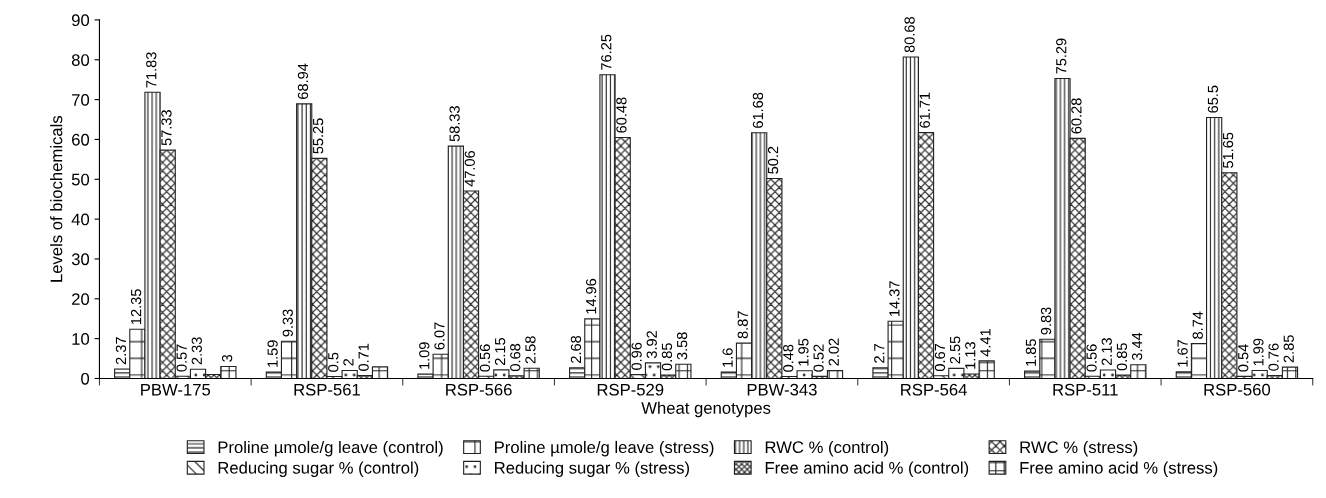  Describe the element at coordinates (1288, 349) in the screenshot. I see `data-label: 2.85` at that location.